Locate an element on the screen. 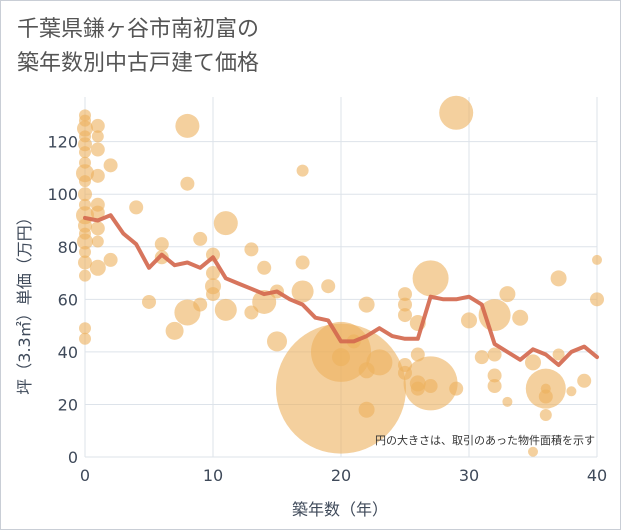 The height and width of the screenshot is (531, 621). y-tick-label: 40 is located at coordinates (68, 352).